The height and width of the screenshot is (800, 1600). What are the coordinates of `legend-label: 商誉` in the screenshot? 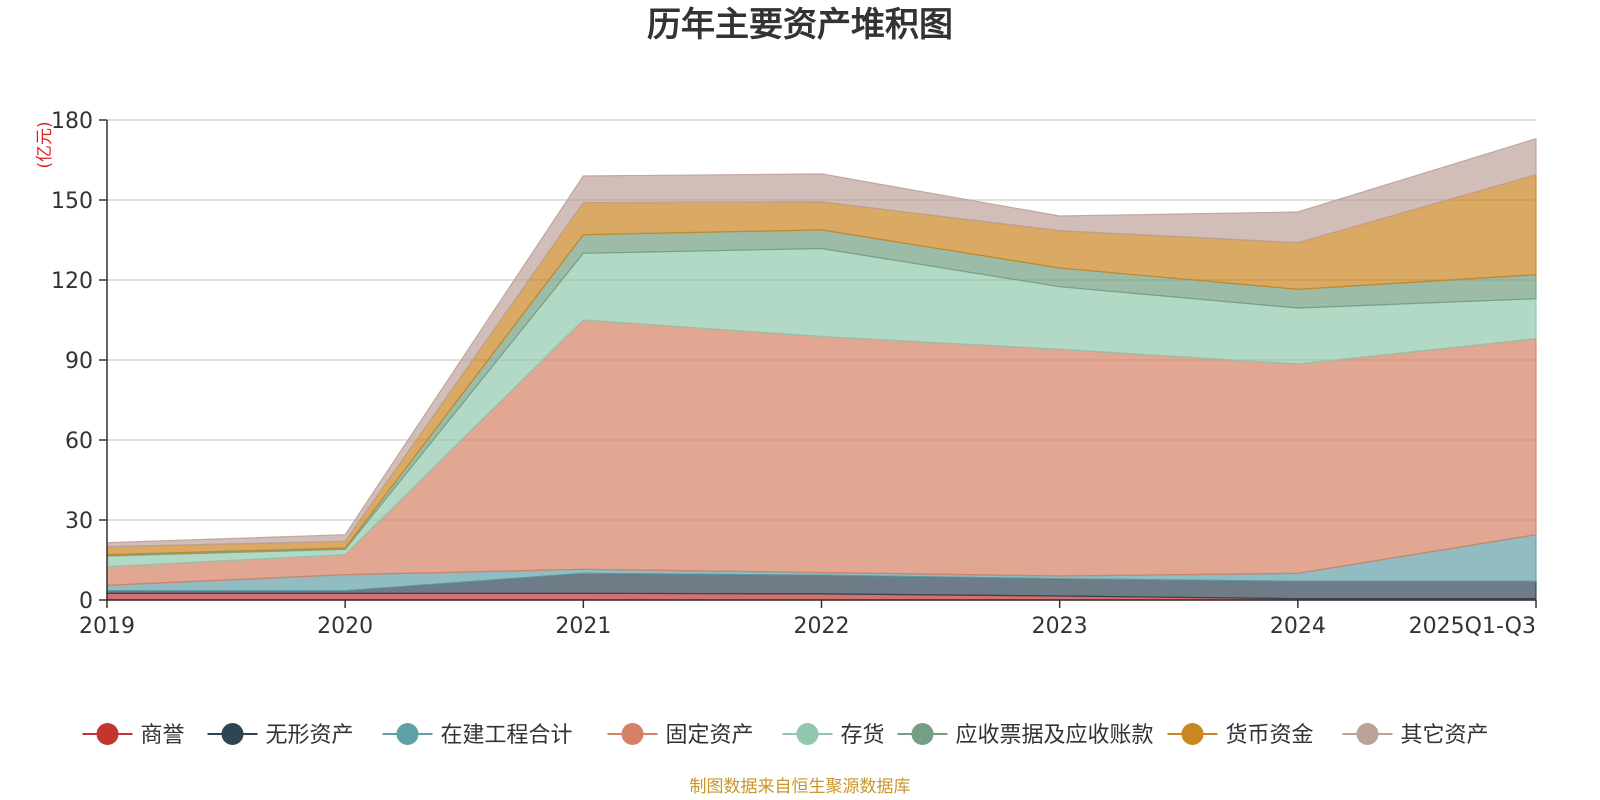 It's located at (163, 735).